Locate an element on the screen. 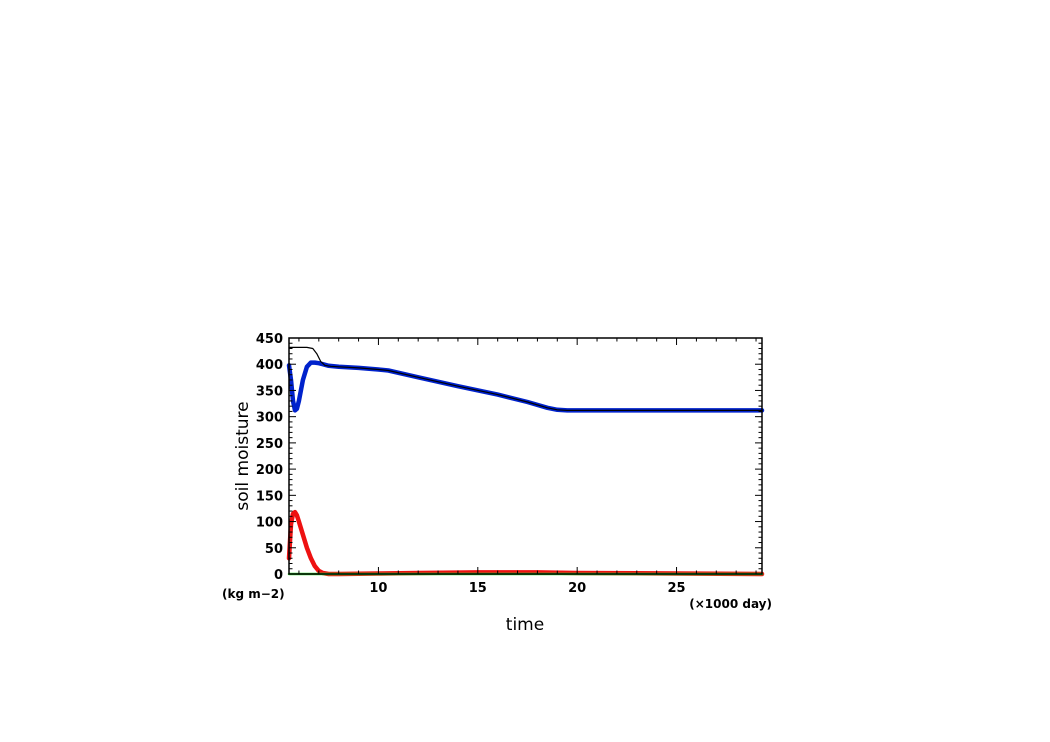 The width and height of the screenshot is (1050, 742). y-axis-title: soil moisture is located at coordinates (243, 455).